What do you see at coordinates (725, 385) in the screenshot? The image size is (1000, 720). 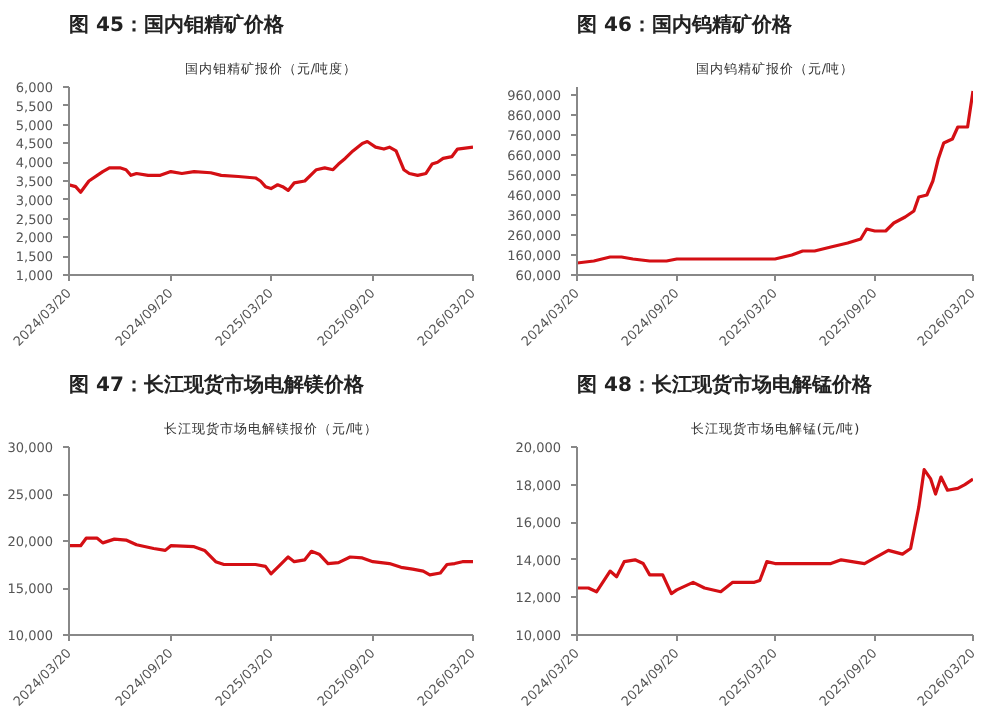 I see `chart-title: 图 48：长江现货市场电解锰价格` at bounding box center [725, 385].